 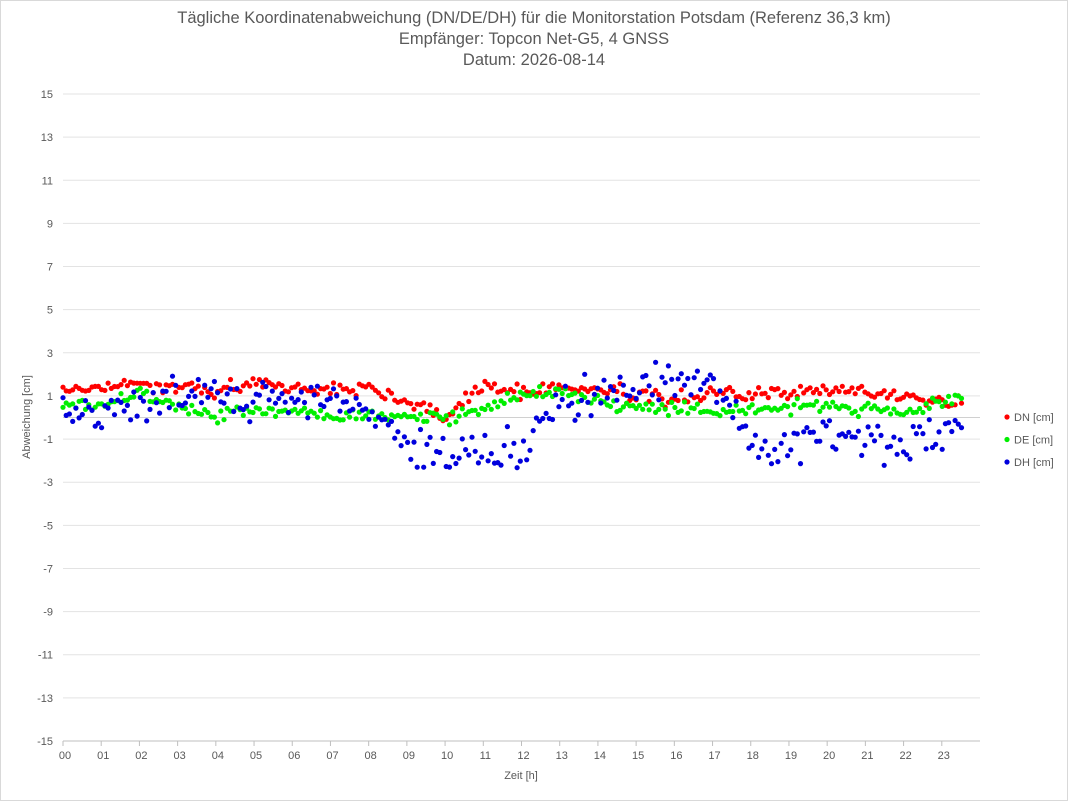 I want to click on y-tick-label: -9, so click(x=48, y=613).